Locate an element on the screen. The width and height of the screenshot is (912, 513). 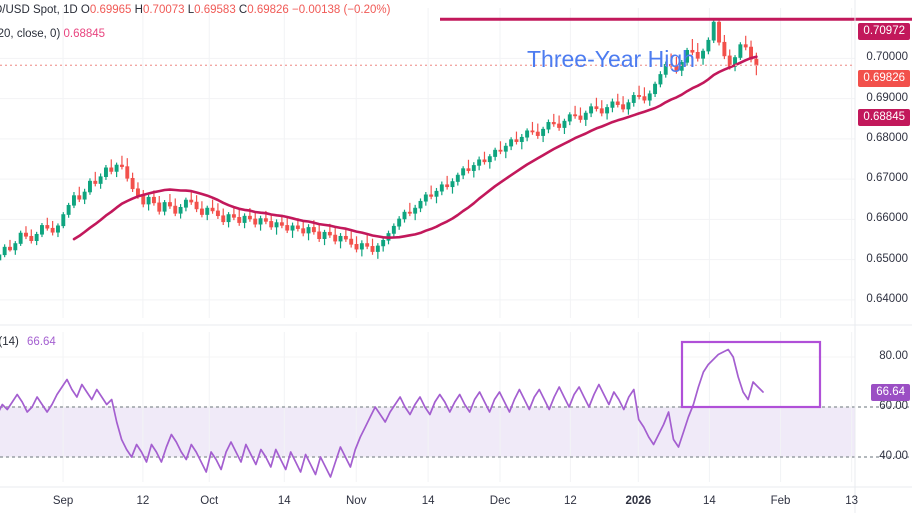
ma-value-badge: 0.68845 is located at coordinates (884, 117).